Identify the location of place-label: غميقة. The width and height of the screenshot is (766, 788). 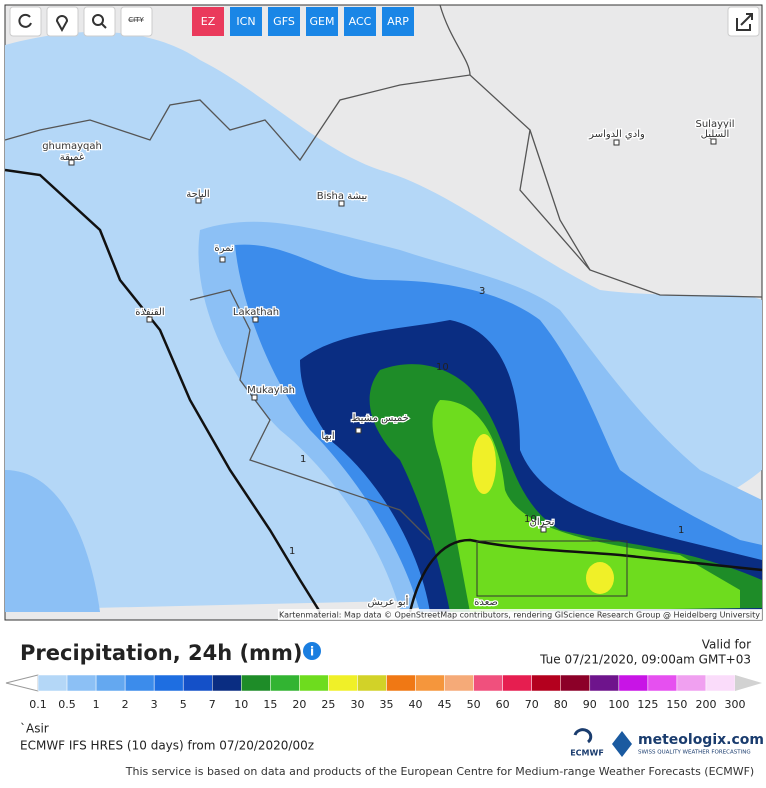
(72, 157).